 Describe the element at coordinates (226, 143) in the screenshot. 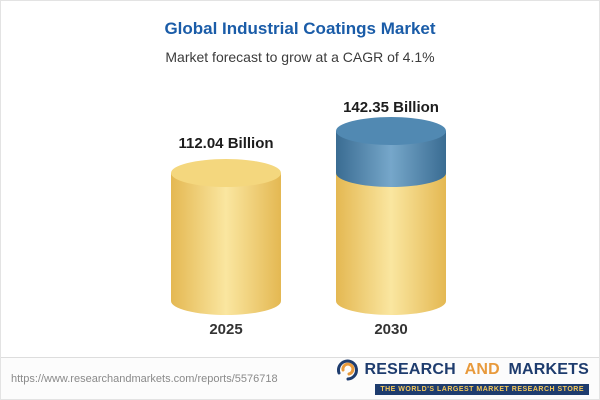

I see `value-label-2025: 112.04 Billion` at that location.